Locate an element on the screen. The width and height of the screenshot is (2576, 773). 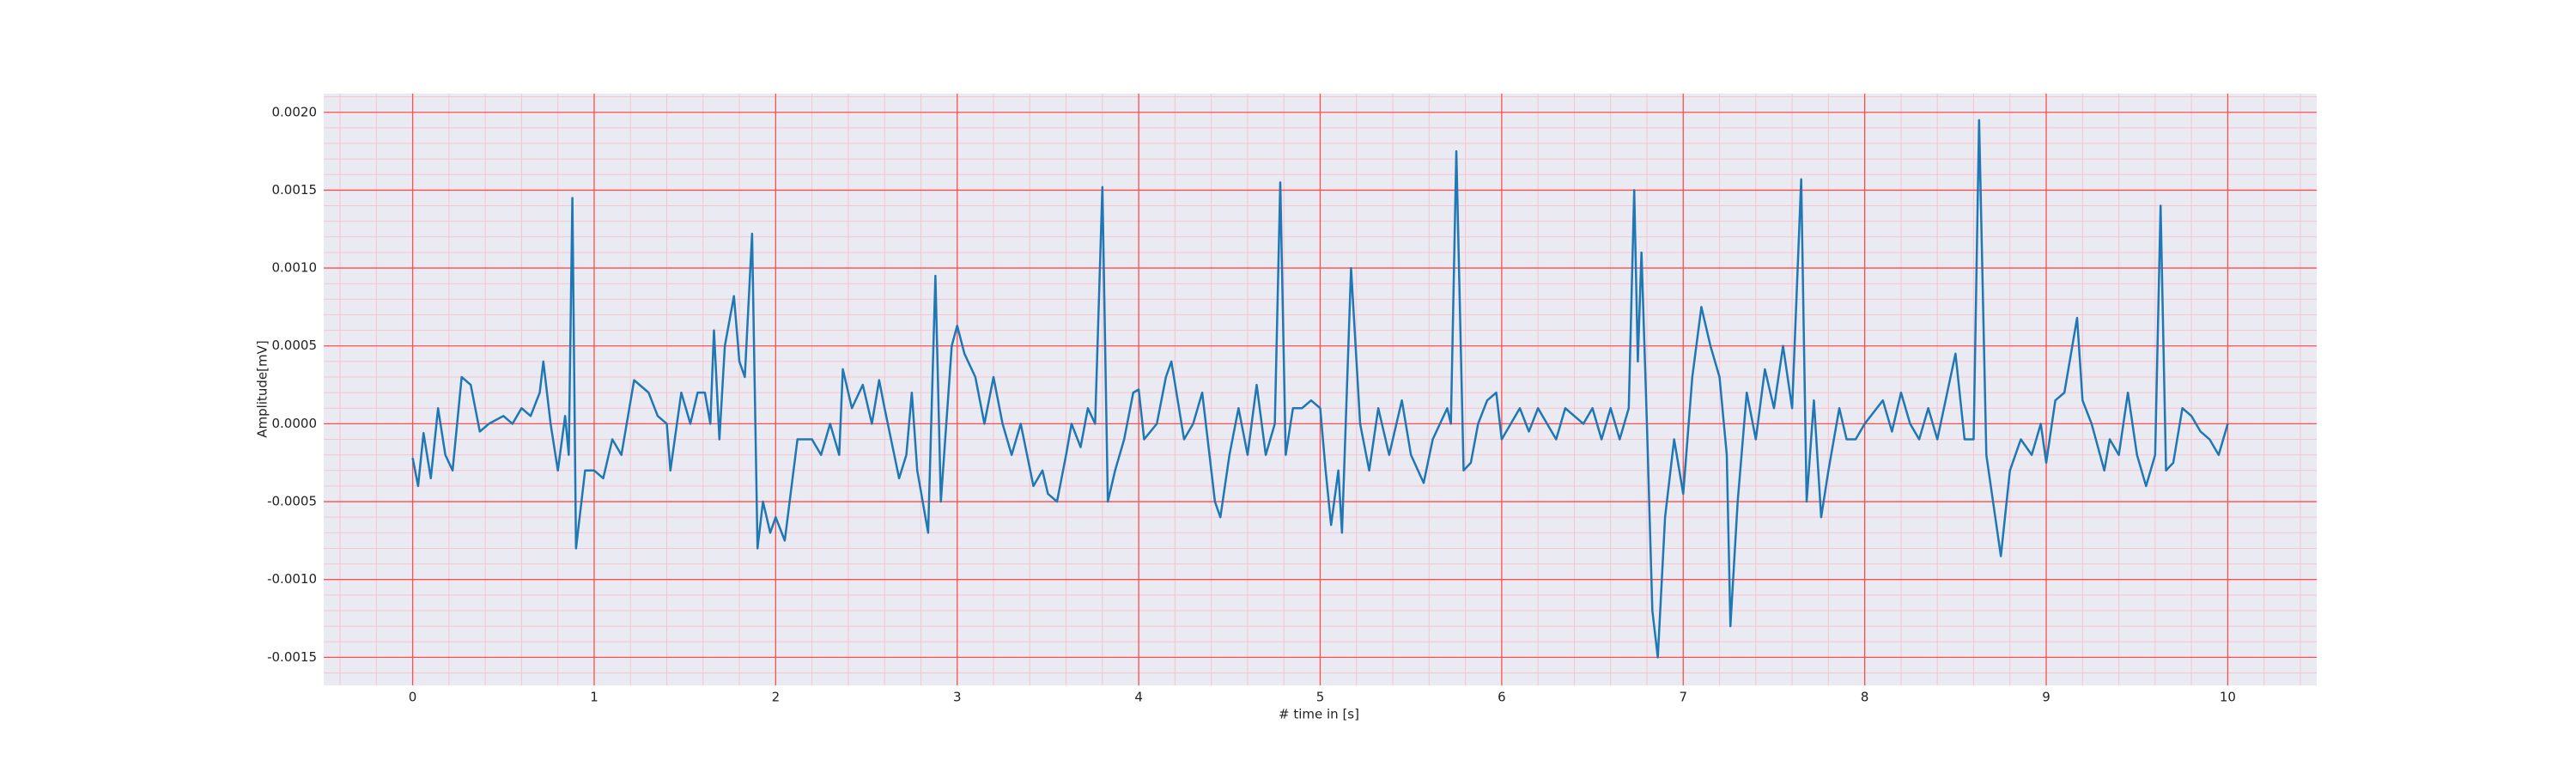
x-tick-label: 1 is located at coordinates (594, 697).